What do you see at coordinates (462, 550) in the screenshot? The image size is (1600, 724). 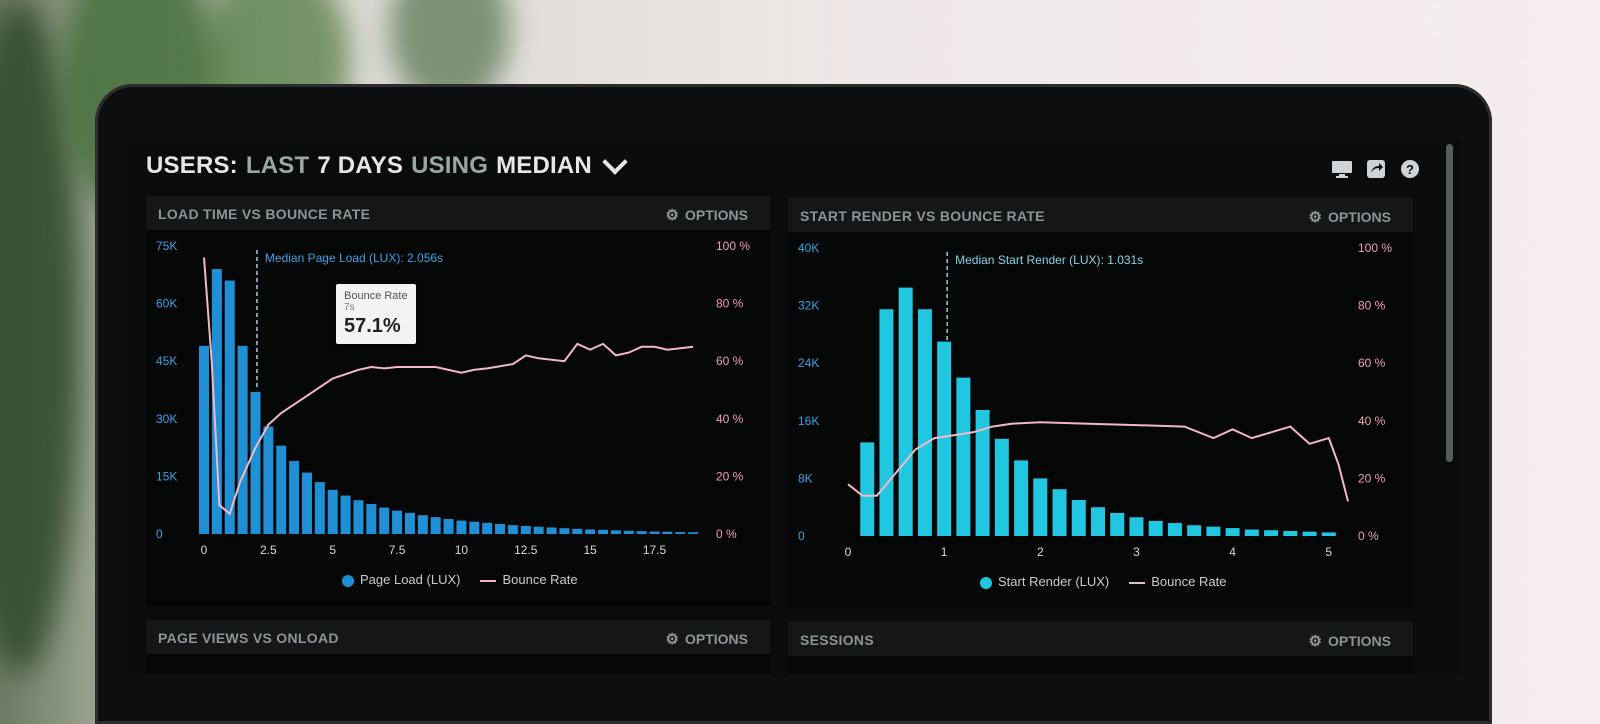 I see `x-tick-label: 10` at bounding box center [462, 550].